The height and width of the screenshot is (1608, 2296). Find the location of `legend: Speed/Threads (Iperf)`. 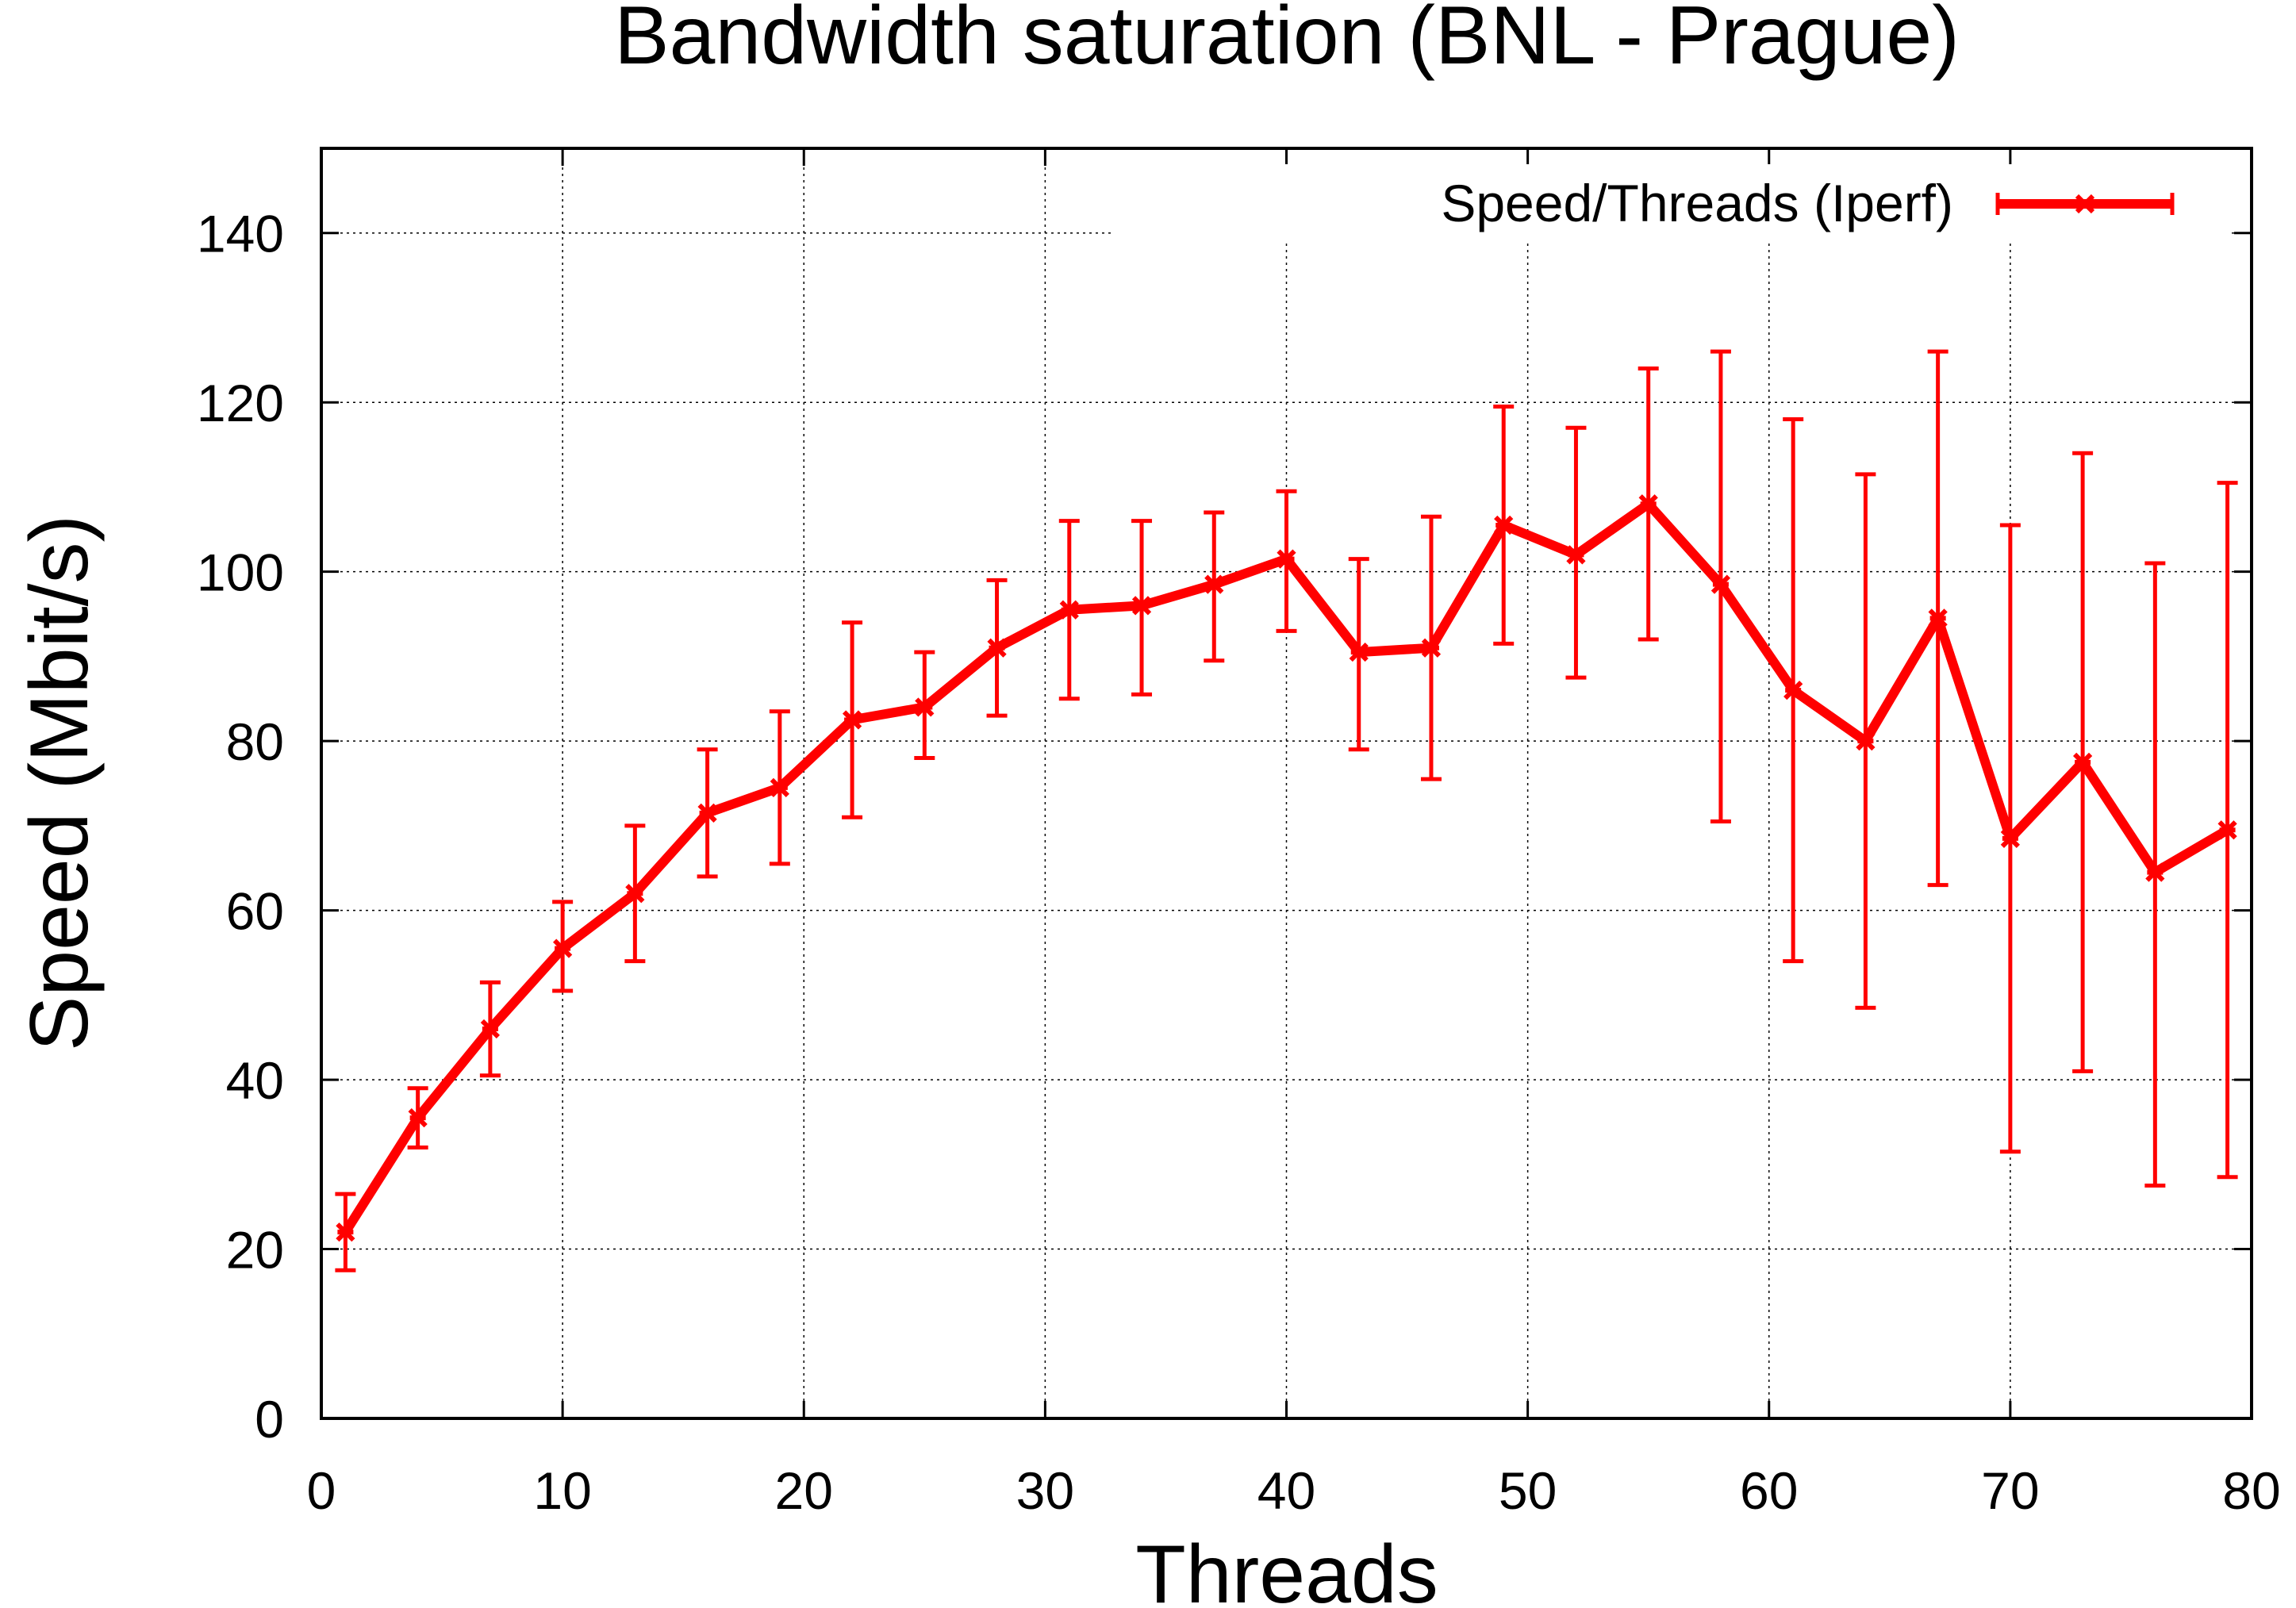

legend: Speed/Threads (Iperf) is located at coordinates (1672, 204).